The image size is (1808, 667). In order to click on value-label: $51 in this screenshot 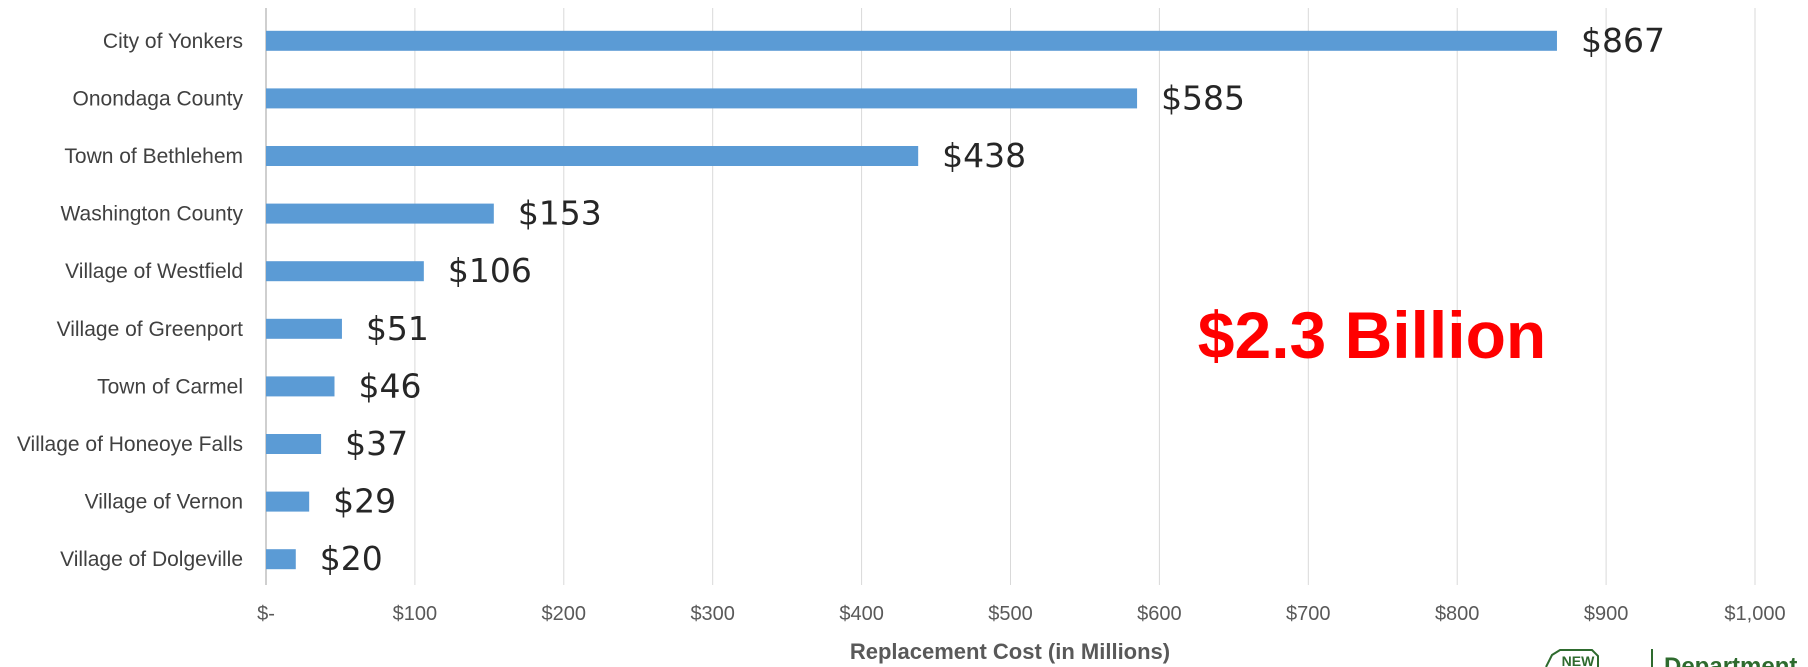, I will do `click(397, 328)`.